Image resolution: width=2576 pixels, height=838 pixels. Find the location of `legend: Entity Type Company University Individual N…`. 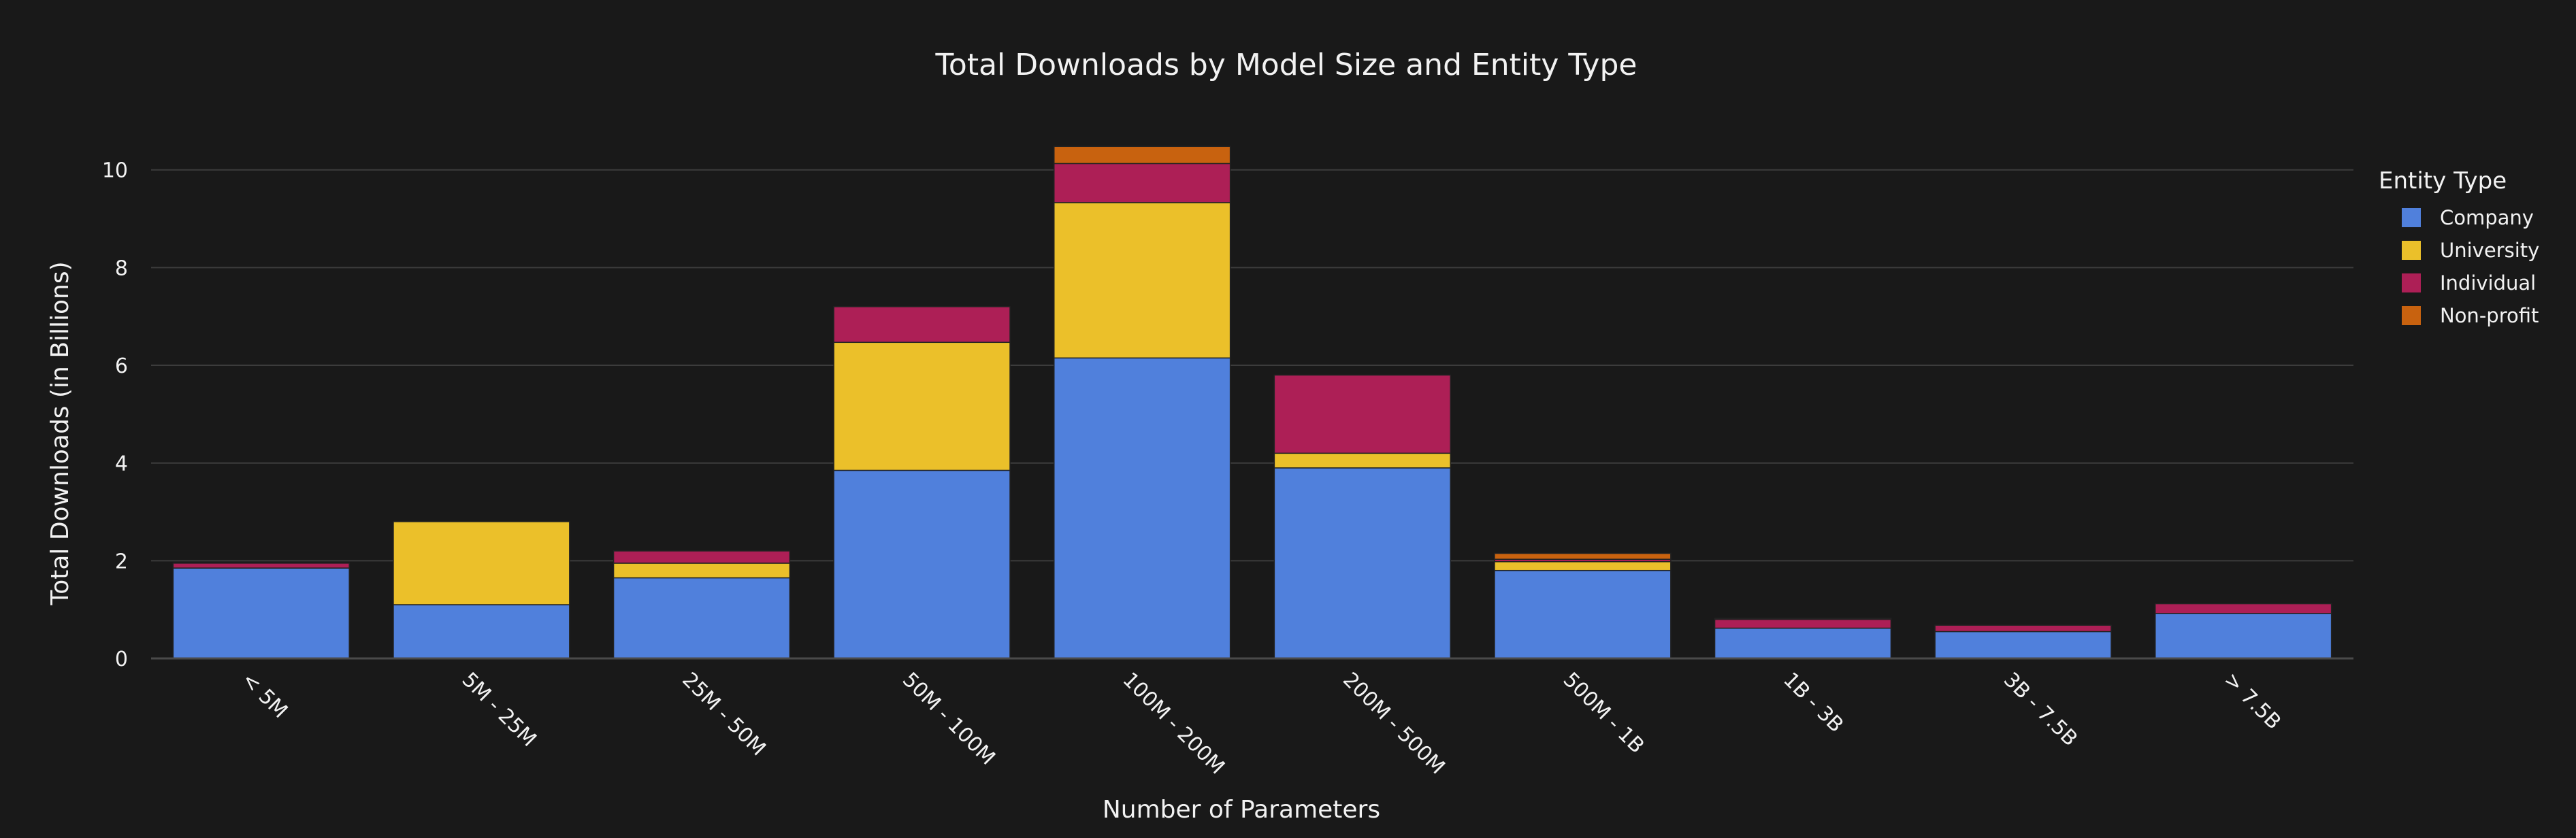

legend: Entity Type Company University Individual N… is located at coordinates (2459, 250).